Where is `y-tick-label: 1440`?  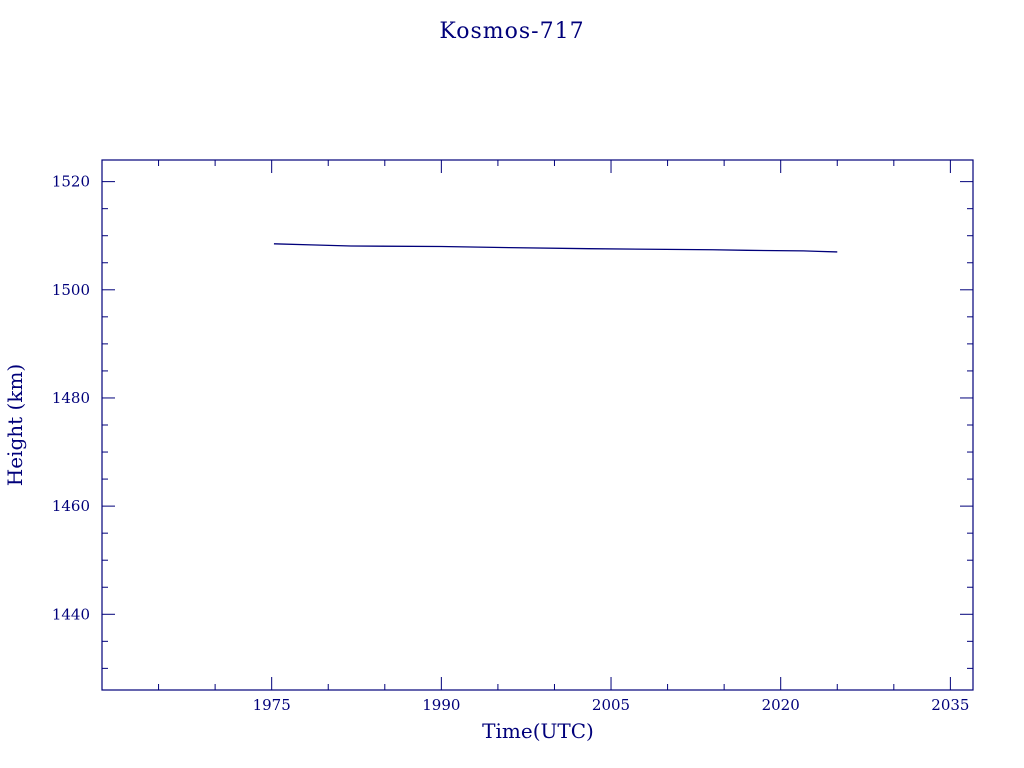 y-tick-label: 1440 is located at coordinates (71, 614).